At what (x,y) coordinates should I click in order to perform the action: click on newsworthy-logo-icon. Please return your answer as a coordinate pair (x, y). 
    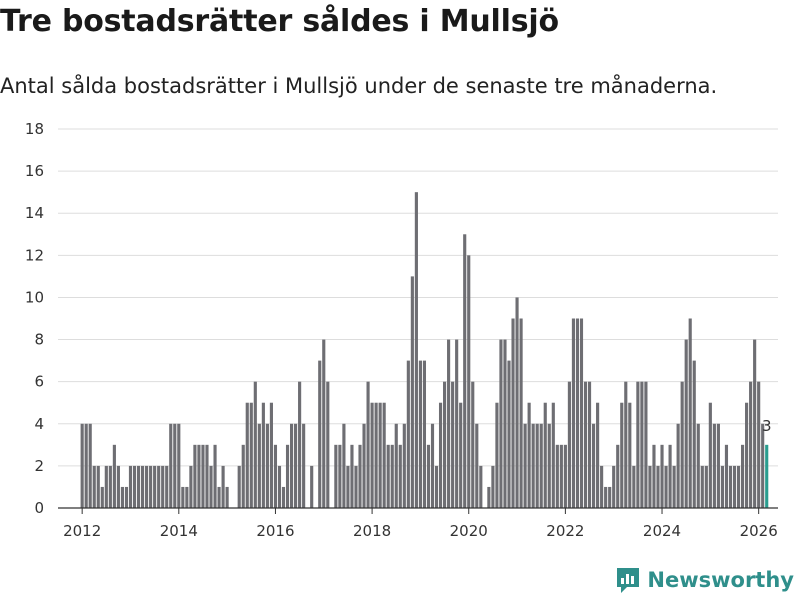
    Looking at the image, I should click on (628, 580).